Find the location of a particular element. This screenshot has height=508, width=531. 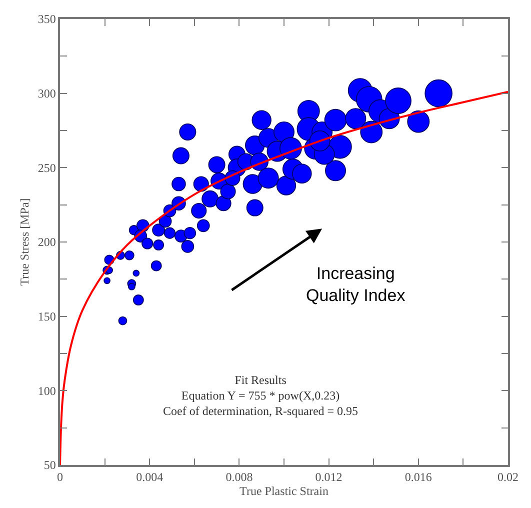

x-tick-label: 0.008 is located at coordinates (239, 477).